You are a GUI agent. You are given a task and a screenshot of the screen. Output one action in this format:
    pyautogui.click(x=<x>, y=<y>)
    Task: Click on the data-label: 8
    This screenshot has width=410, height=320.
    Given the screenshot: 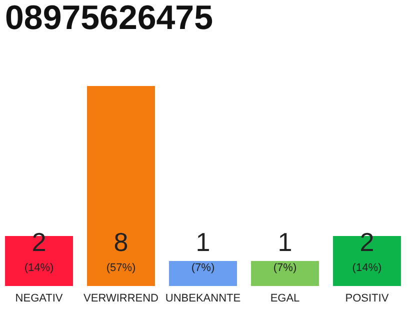 What is the action you would take?
    pyautogui.click(x=121, y=242)
    